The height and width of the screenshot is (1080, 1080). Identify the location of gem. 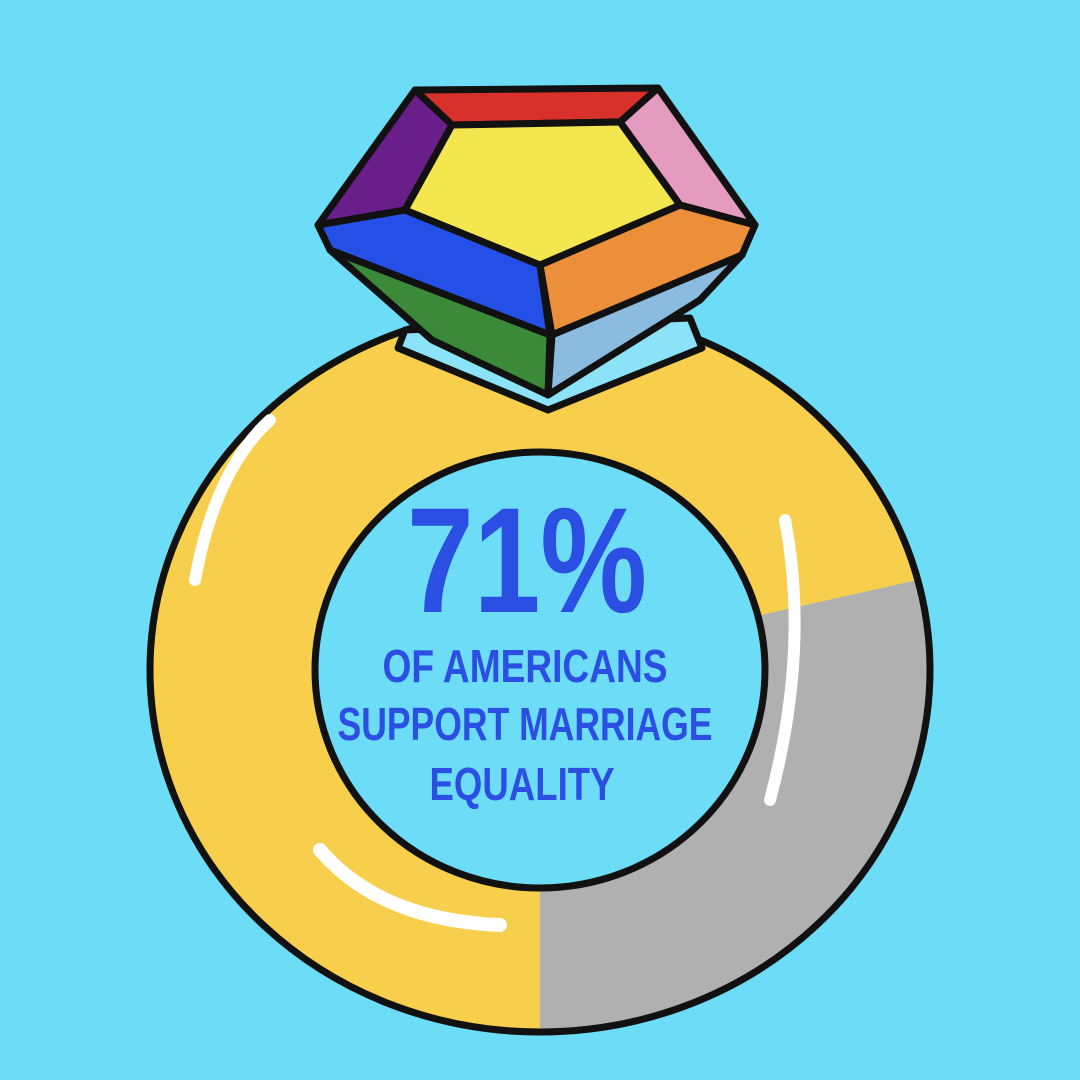
(536, 249).